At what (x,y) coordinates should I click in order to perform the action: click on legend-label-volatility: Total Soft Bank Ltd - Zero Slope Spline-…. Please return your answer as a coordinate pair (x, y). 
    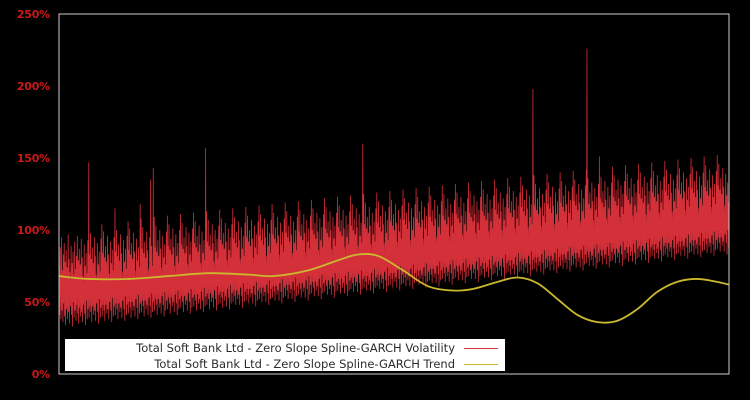
    Looking at the image, I should click on (295, 348).